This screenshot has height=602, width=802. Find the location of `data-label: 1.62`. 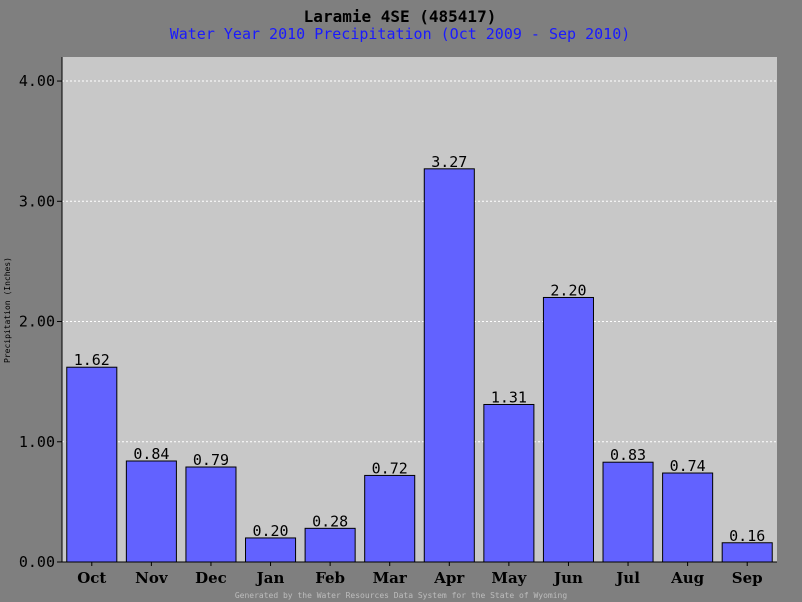

data-label: 1.62 is located at coordinates (92, 360).